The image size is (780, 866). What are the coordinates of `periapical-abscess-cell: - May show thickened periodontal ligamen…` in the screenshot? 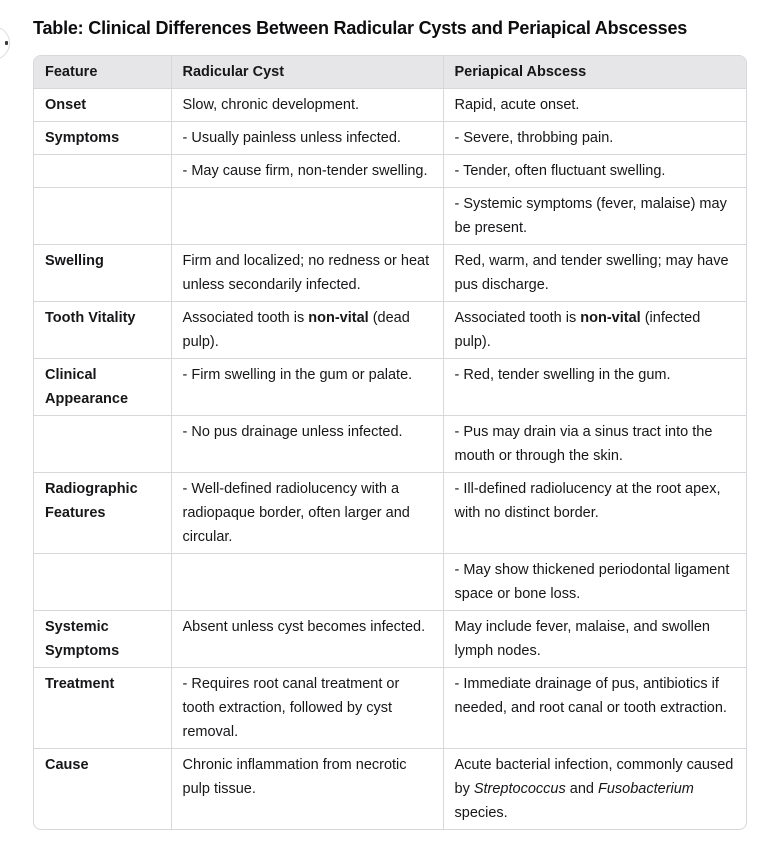 It's located at (594, 582).